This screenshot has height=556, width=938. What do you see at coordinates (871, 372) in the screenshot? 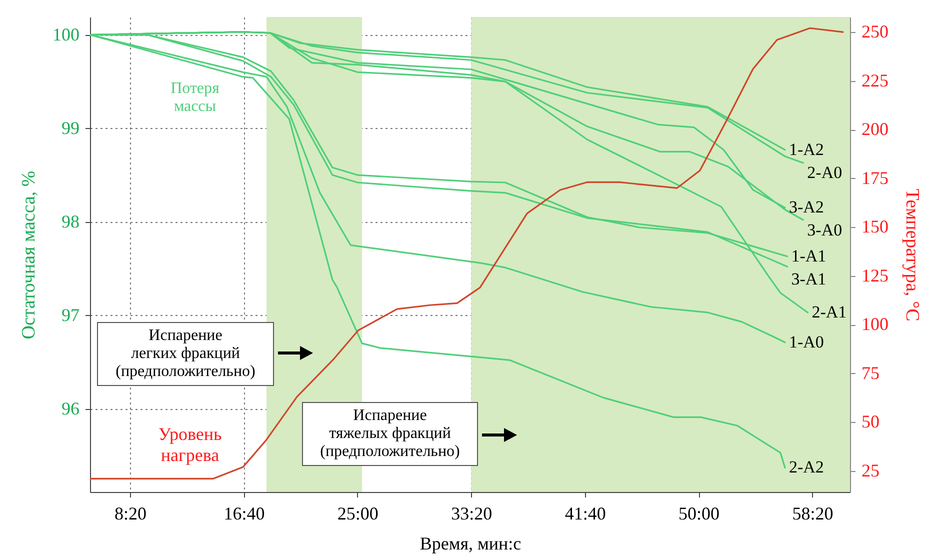
I see `y2-tick-label: 75` at bounding box center [871, 372].